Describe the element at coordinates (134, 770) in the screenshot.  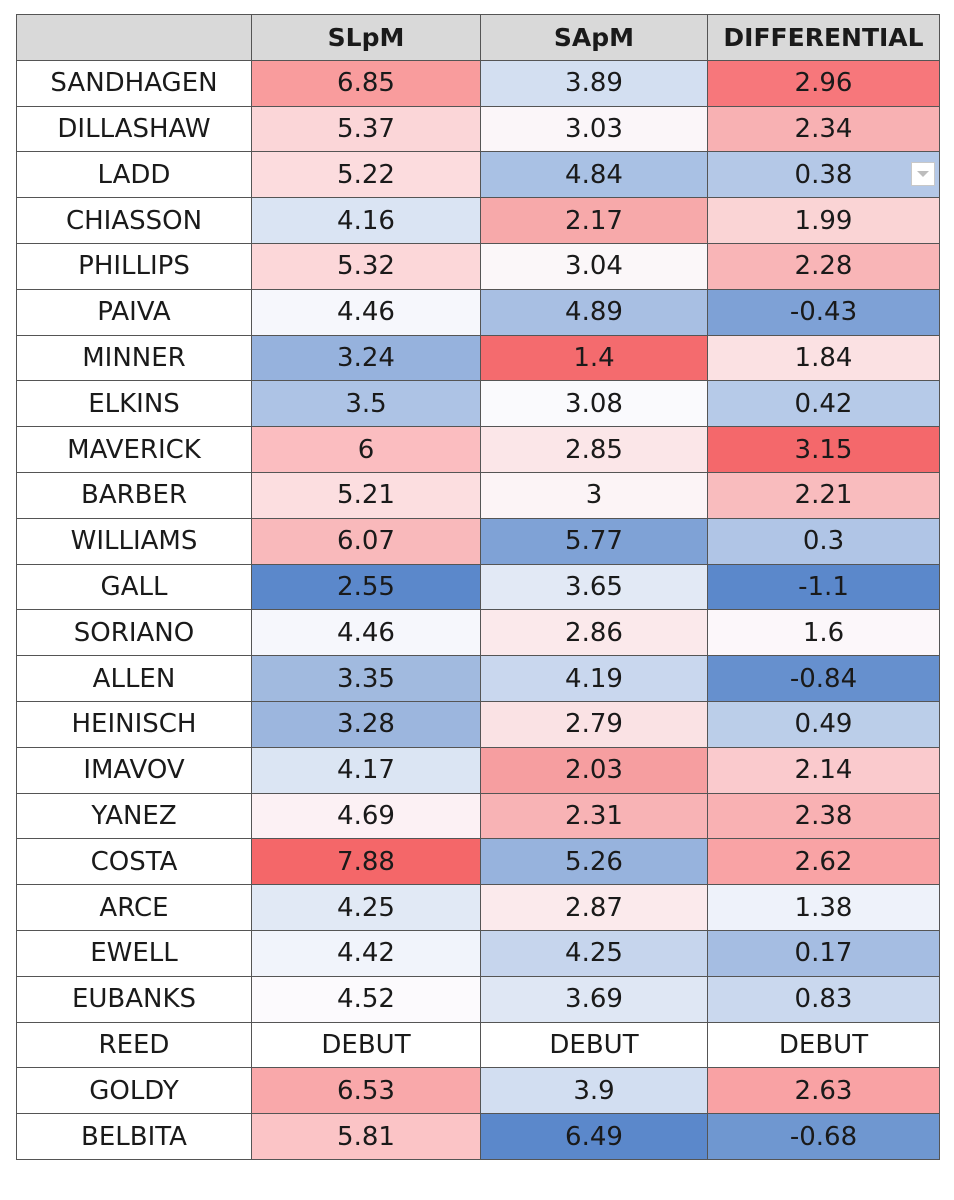
I see `fighter-name-cell: IMAVOV` at that location.